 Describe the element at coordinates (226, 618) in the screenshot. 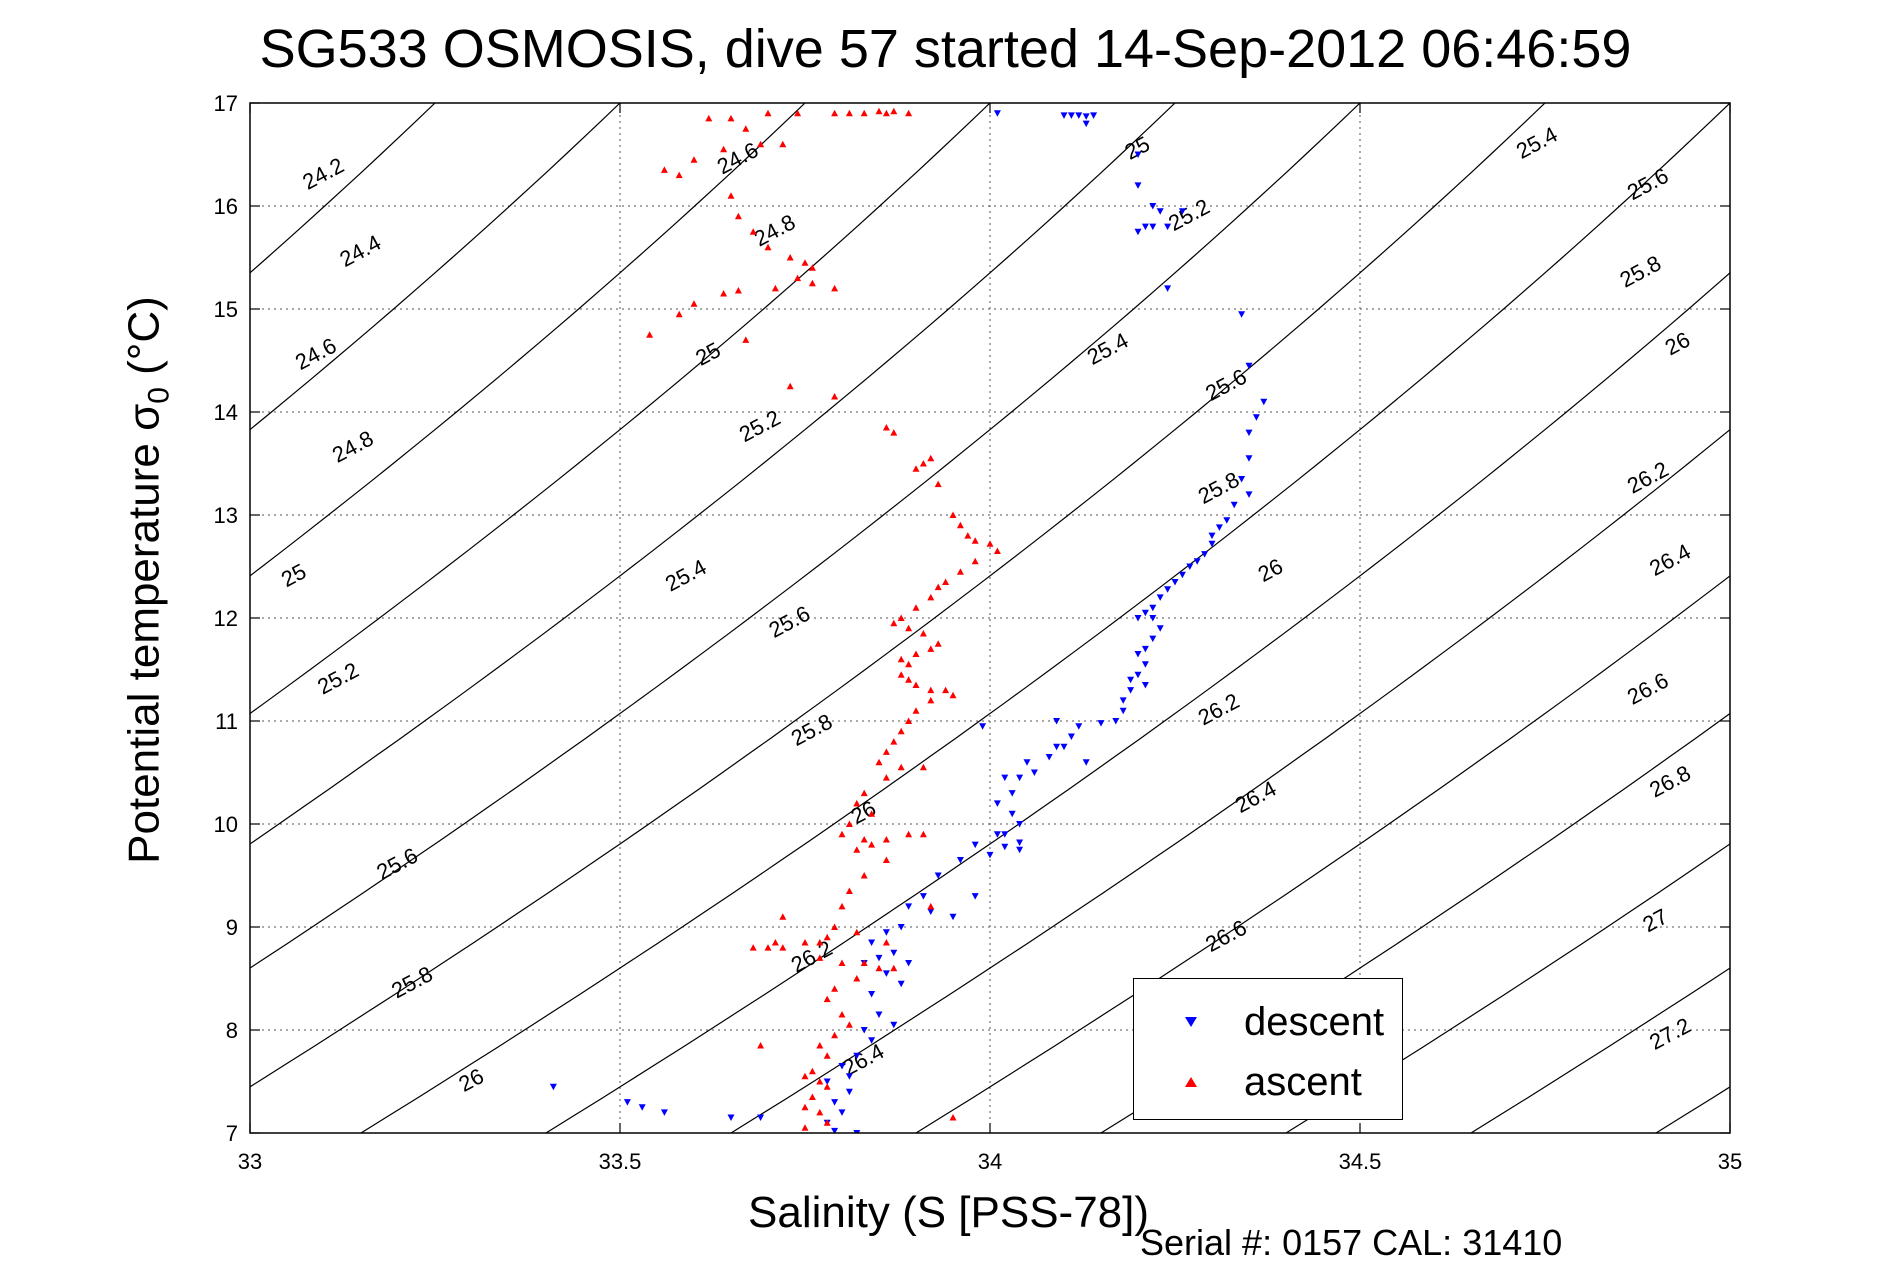

I see `y-tick-label: 12` at that location.